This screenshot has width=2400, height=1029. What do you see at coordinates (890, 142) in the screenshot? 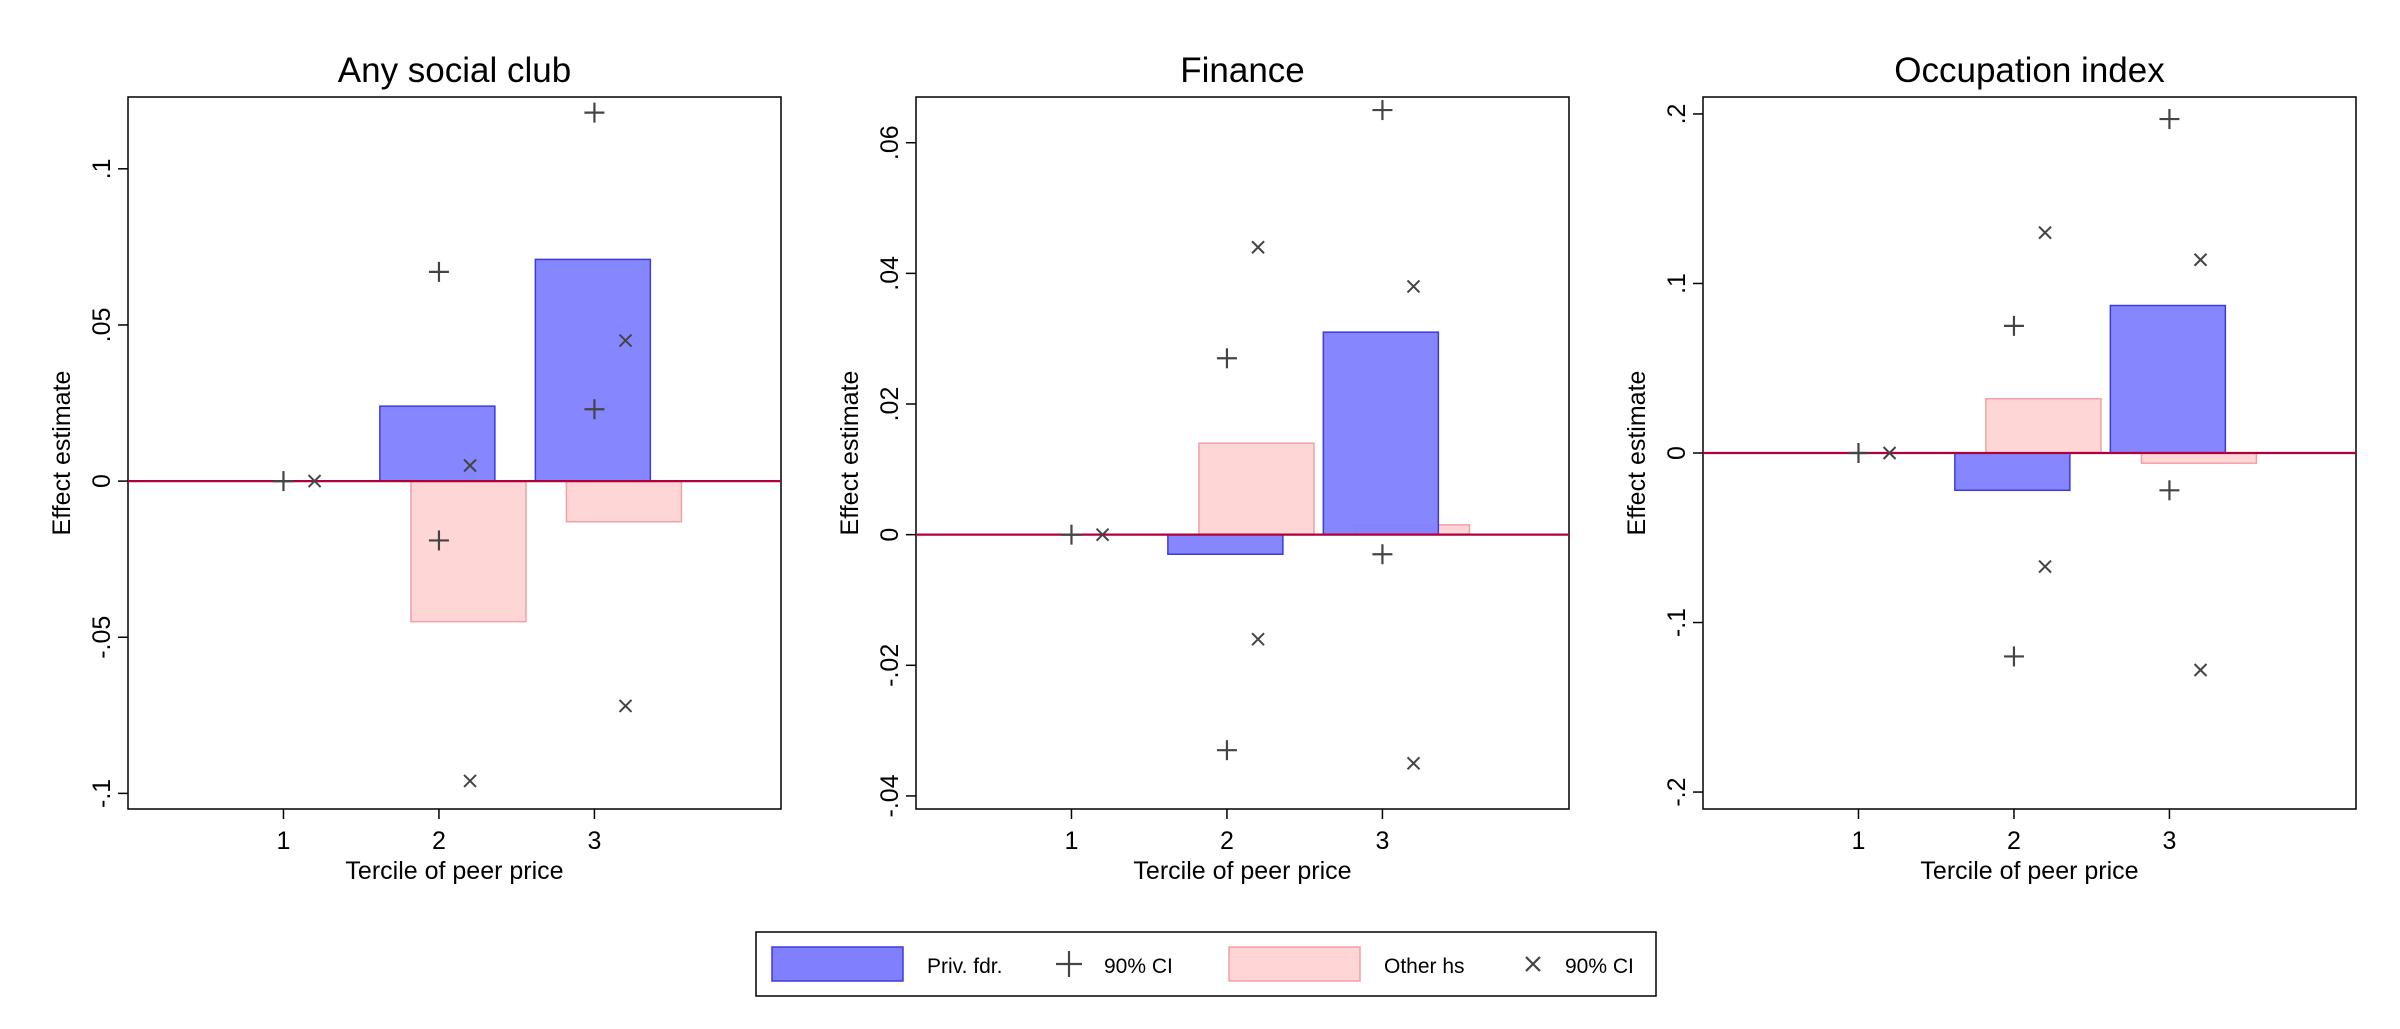
I see `y-tick-label: .06` at bounding box center [890, 142].